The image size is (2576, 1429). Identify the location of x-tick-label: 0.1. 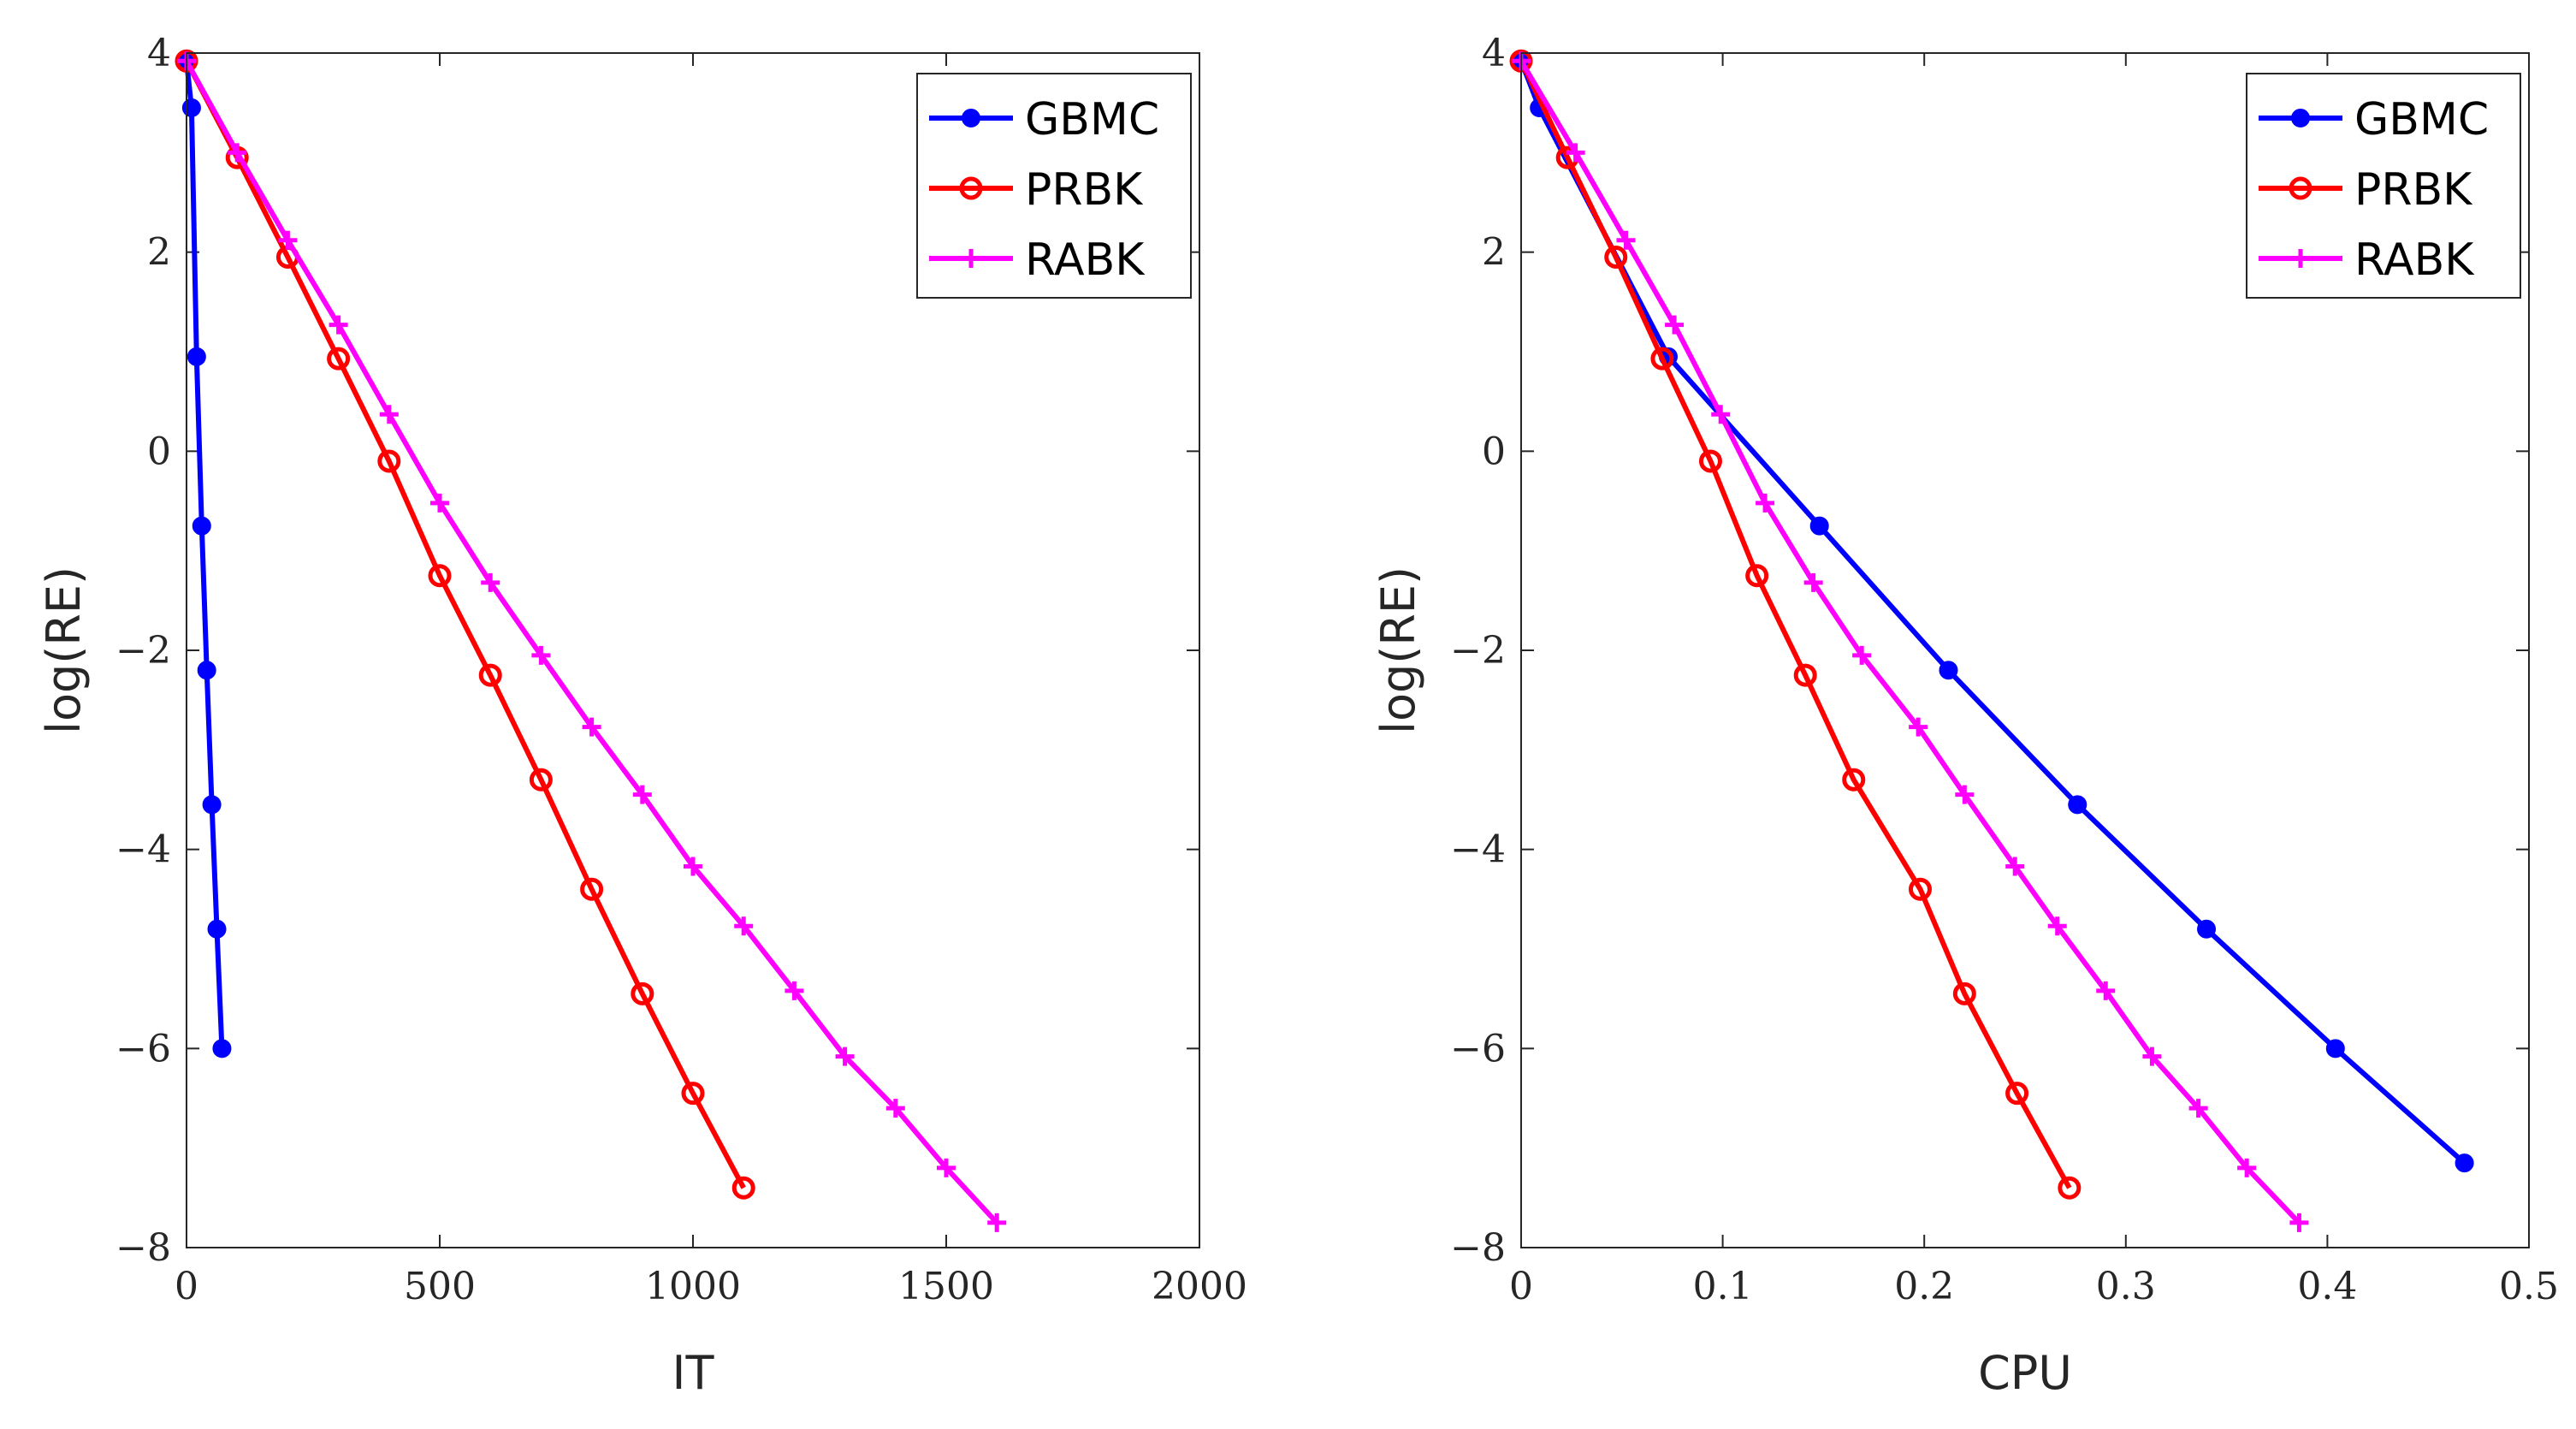
(1723, 1286).